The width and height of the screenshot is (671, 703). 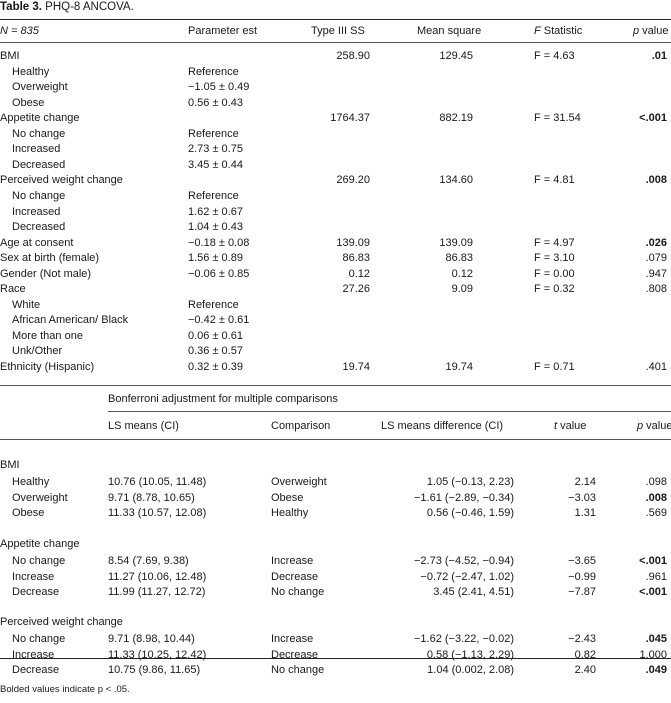 What do you see at coordinates (656, 497) in the screenshot?
I see `p-value: .008` at bounding box center [656, 497].